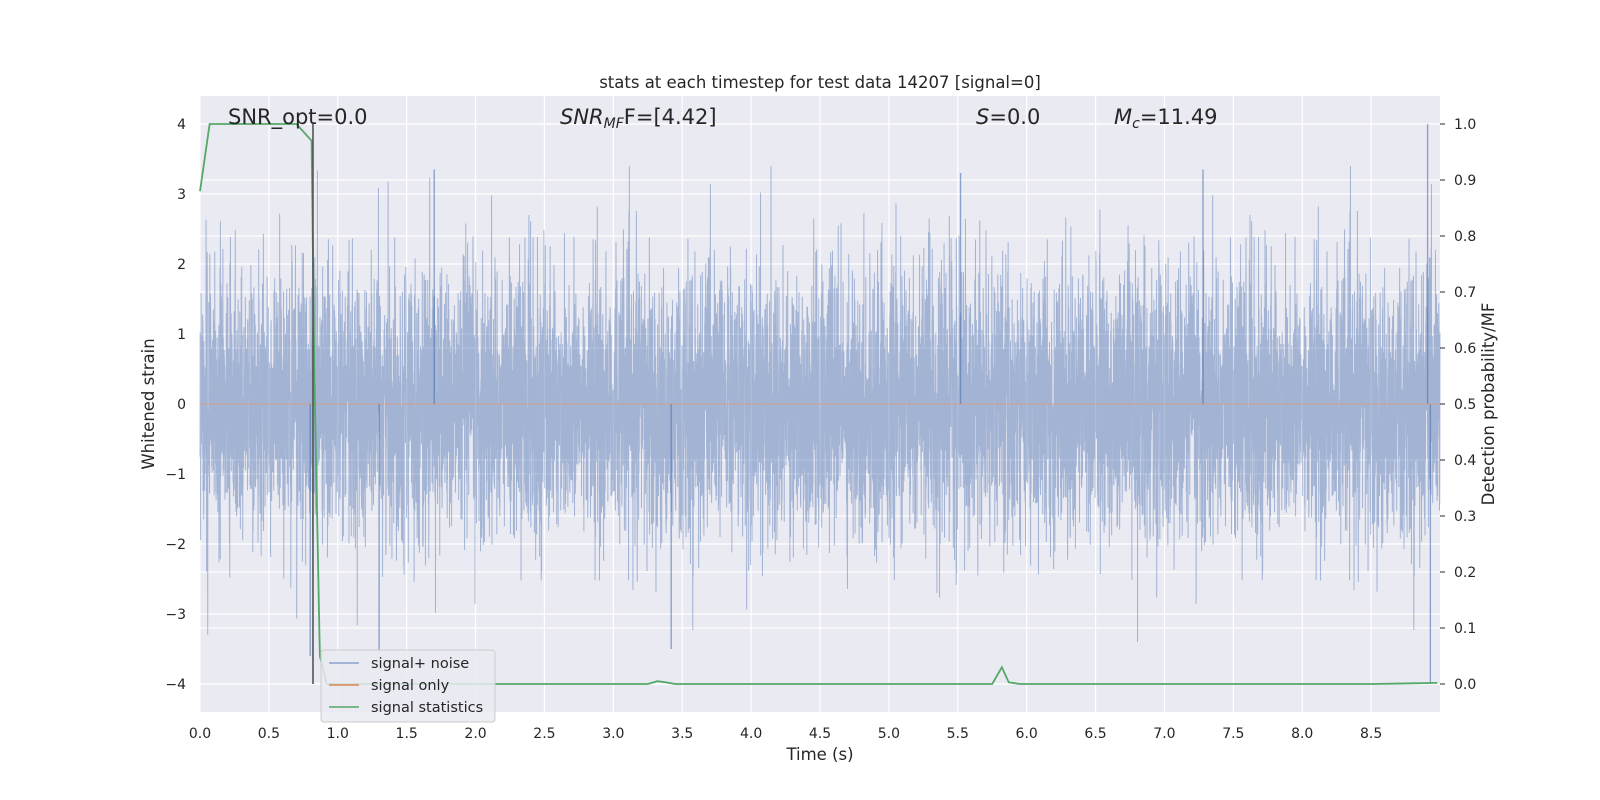 Image resolution: width=1600 pixels, height=800 pixels. Describe the element at coordinates (298, 117) in the screenshot. I see `annotation-snr-opt: SNR_opt=0.0` at that location.